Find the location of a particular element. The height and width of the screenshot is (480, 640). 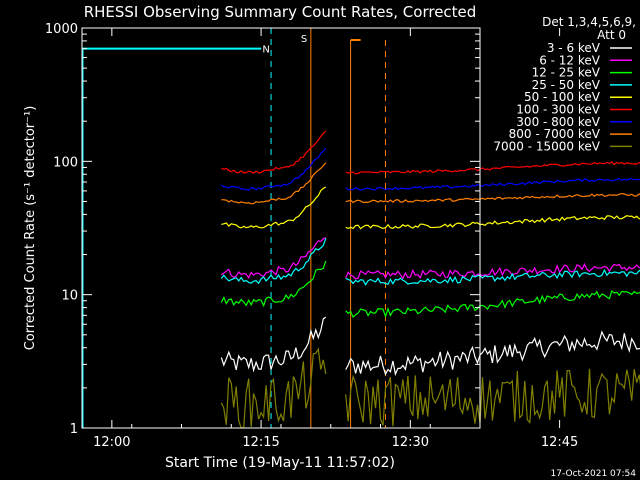

legend-entry-label: 6 - 12 keV is located at coordinates (570, 60).